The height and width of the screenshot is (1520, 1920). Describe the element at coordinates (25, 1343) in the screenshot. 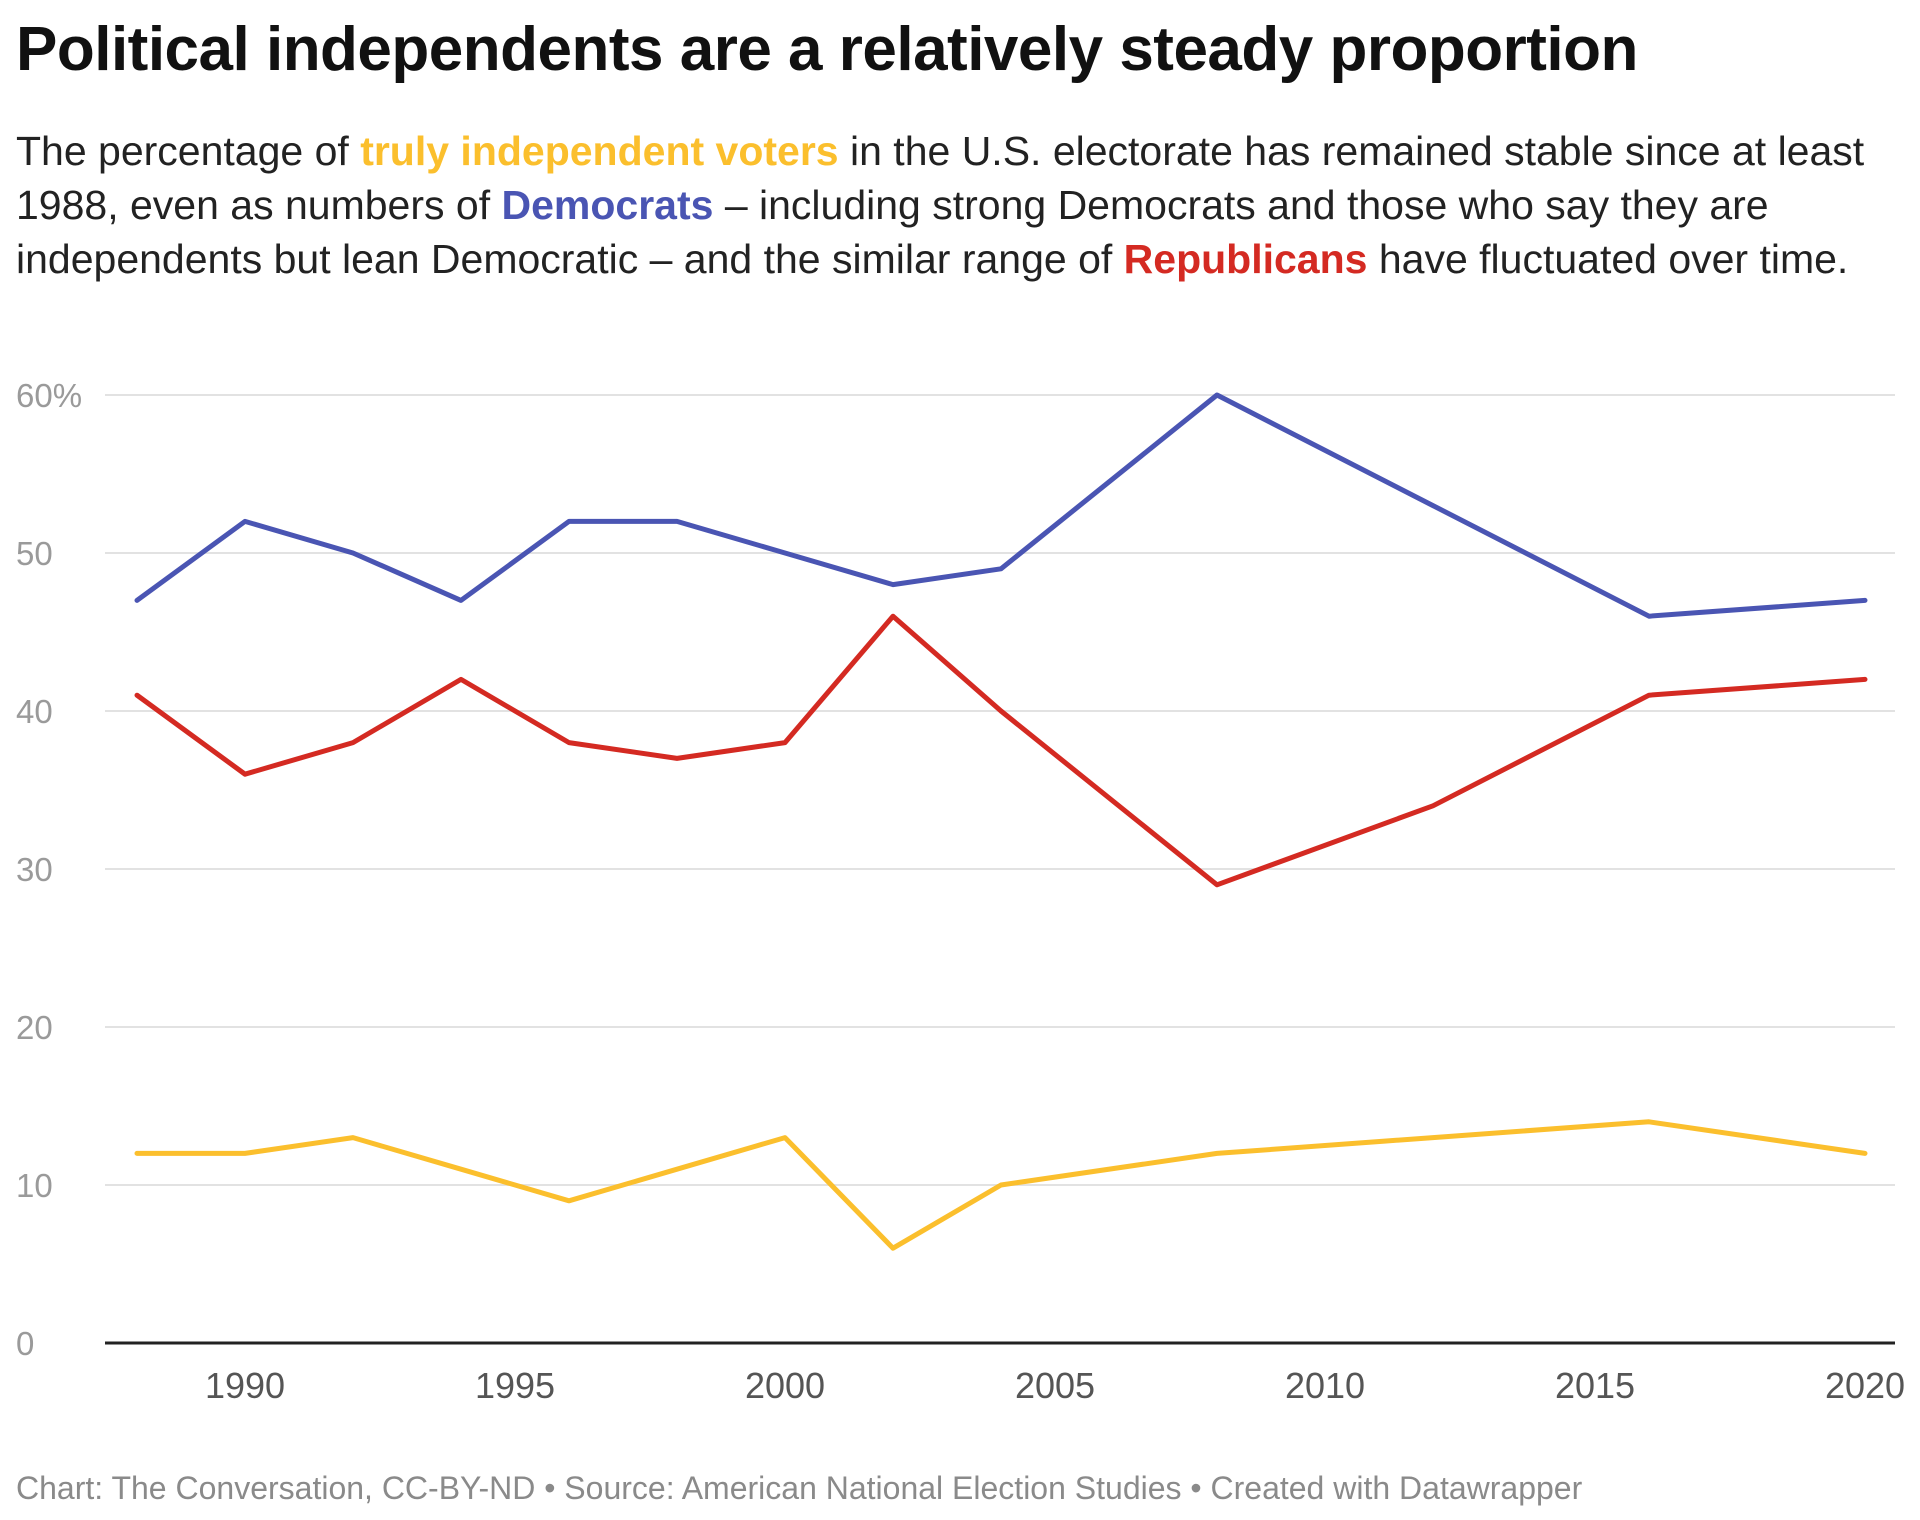

I see `y-tick-label: 0` at that location.